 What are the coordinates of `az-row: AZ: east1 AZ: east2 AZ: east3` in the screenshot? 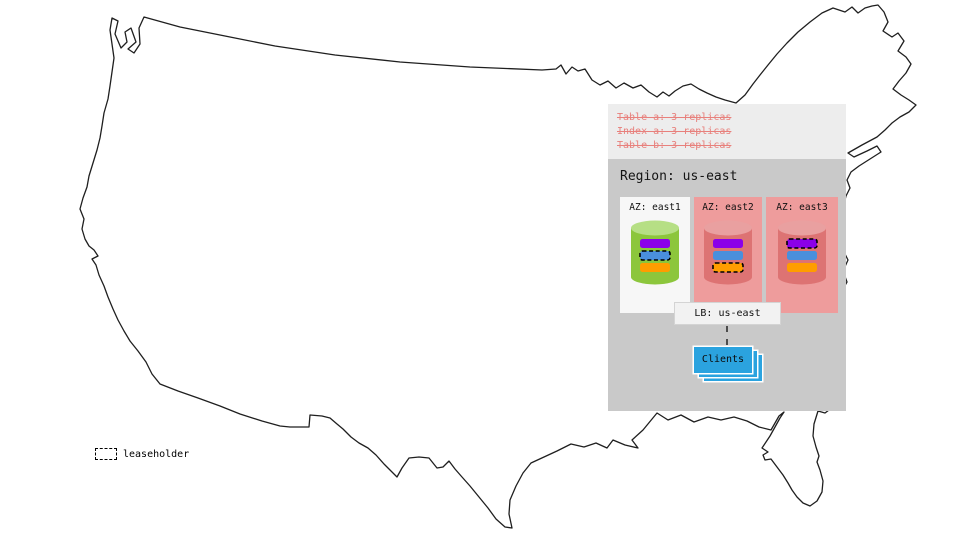 It's located at (729, 255).